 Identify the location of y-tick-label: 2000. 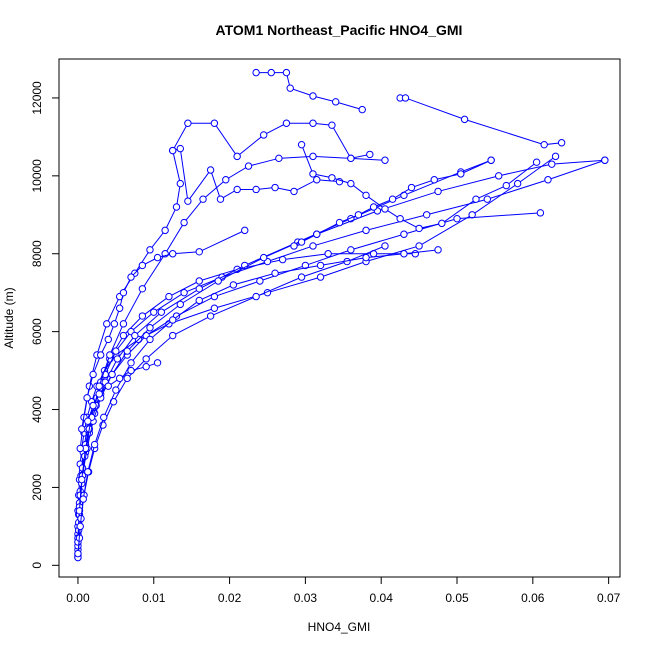
(37, 487).